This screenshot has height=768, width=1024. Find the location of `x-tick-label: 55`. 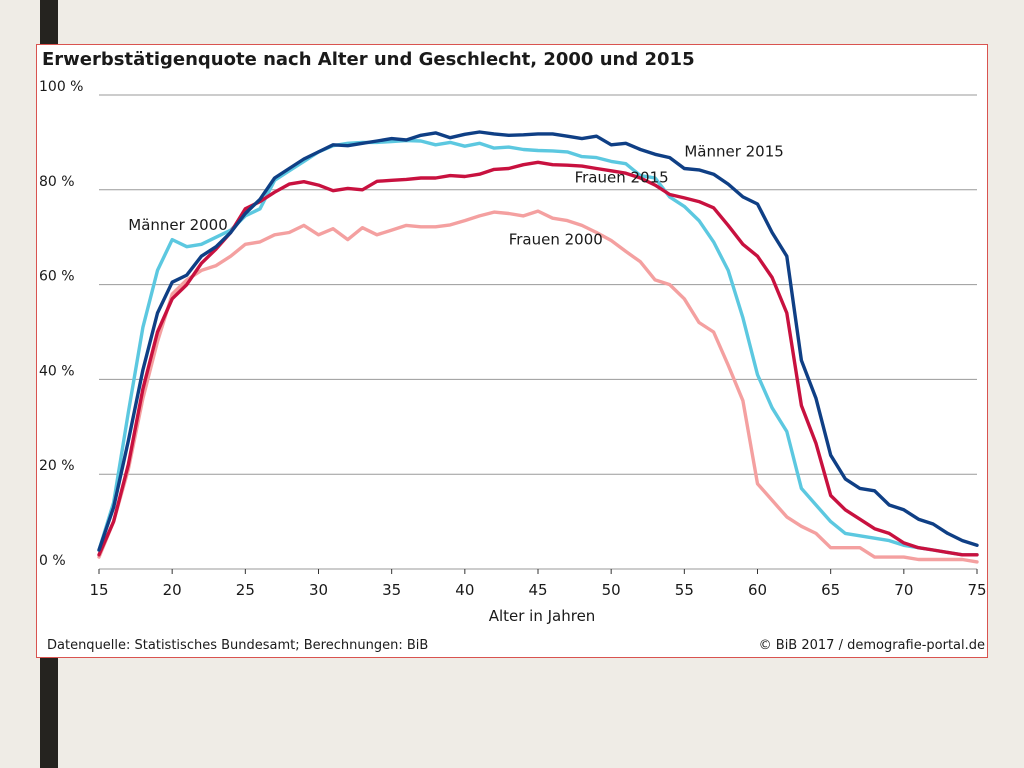

x-tick-label: 55 is located at coordinates (684, 590).